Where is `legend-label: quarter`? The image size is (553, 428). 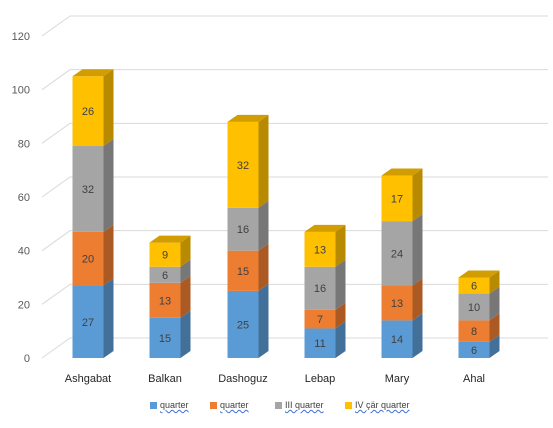 legend-label: quarter is located at coordinates (234, 405).